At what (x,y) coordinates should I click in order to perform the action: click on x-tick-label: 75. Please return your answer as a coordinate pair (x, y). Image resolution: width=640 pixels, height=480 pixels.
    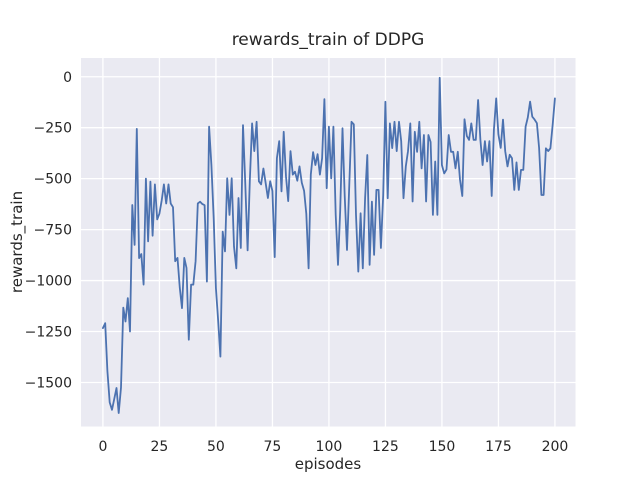
    Looking at the image, I should click on (273, 447).